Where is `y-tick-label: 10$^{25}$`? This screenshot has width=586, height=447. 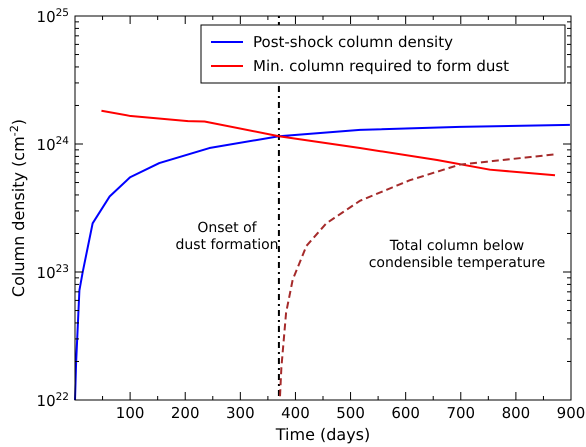 y-tick-label: 10$^{25}$ is located at coordinates (52, 16).